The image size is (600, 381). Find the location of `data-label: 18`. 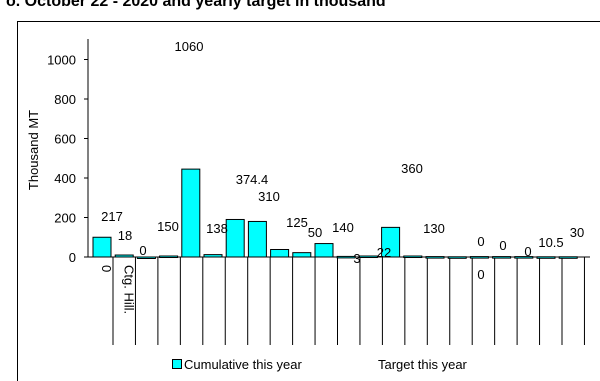

data-label: 18 is located at coordinates (125, 235).